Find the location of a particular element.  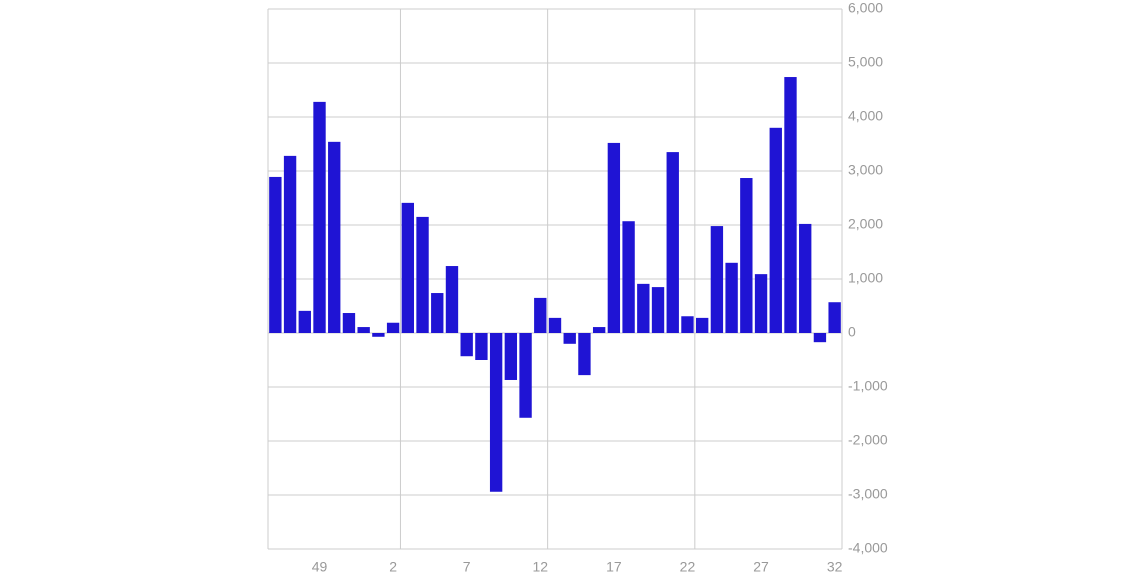

x-tick-label: 32 is located at coordinates (835, 567).